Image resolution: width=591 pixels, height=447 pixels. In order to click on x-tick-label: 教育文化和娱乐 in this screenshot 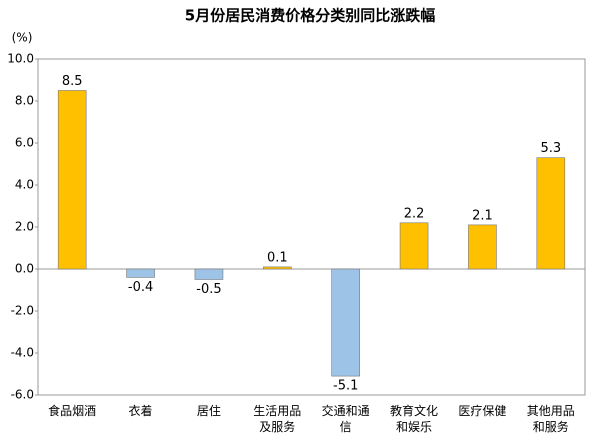, I will do `click(414, 419)`.